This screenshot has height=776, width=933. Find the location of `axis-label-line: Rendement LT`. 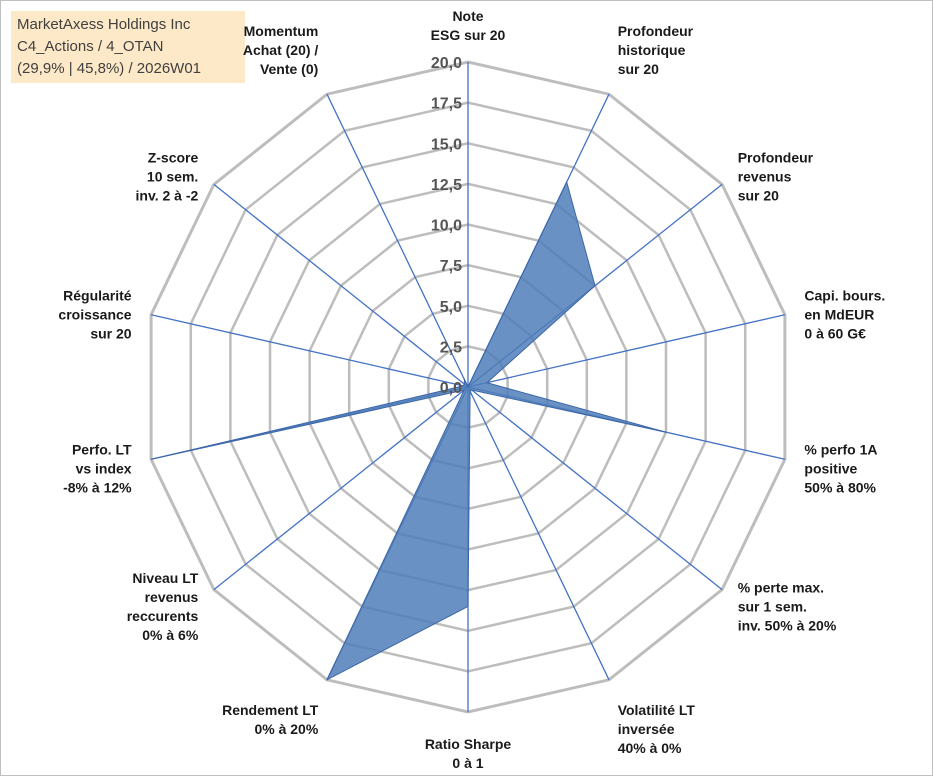

axis-label-line: Rendement LT is located at coordinates (270, 710).